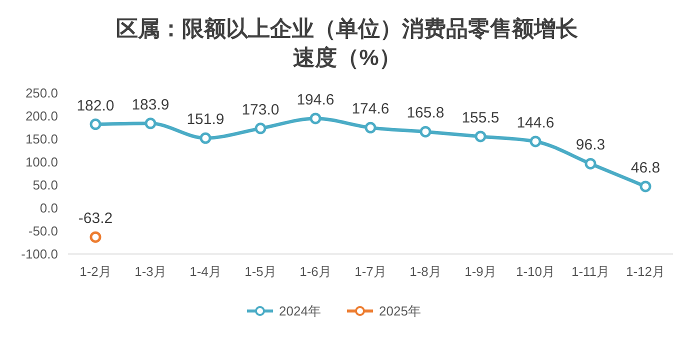 Image resolution: width=694 pixels, height=338 pixels. What do you see at coordinates (590, 271) in the screenshot?
I see `x-tick-label: 1-11月` at bounding box center [590, 271].